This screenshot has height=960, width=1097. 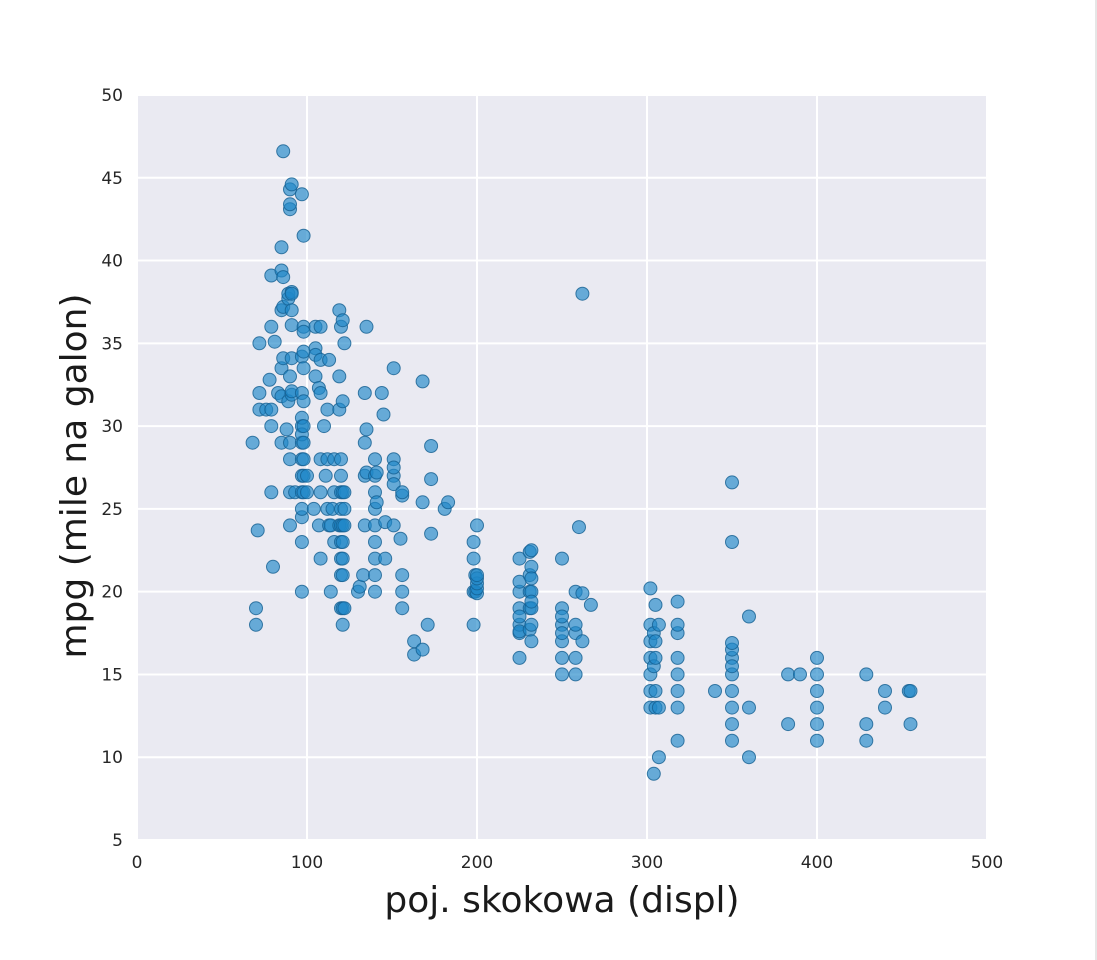 I want to click on y-tick-label: 25, so click(x=112, y=510).